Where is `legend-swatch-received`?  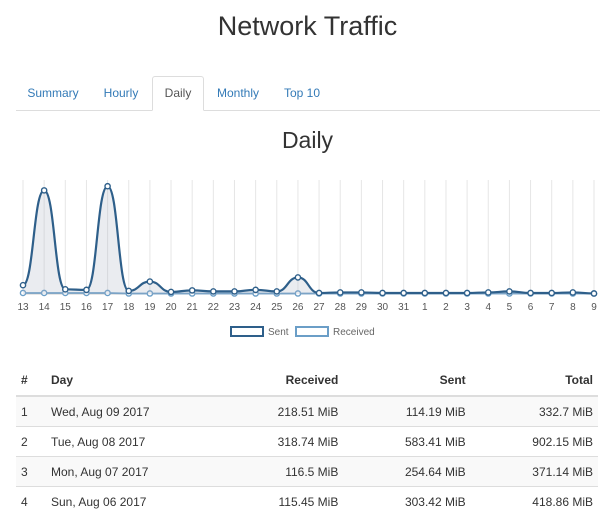
legend-swatch-received is located at coordinates (312, 331).